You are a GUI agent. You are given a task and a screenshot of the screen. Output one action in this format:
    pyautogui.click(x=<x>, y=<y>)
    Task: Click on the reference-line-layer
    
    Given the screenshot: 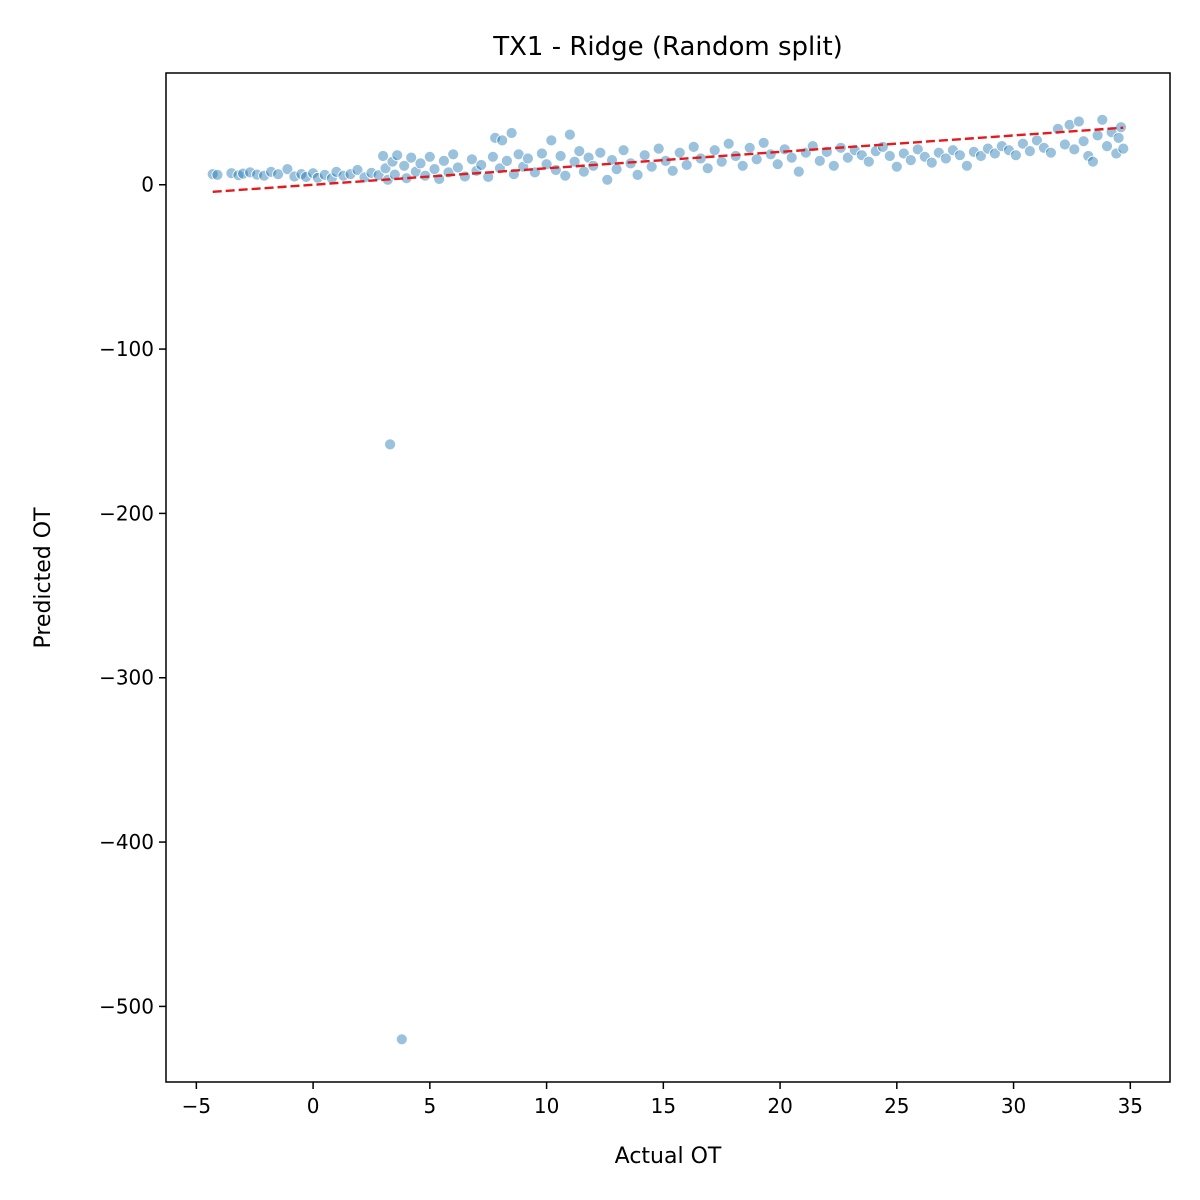 What is the action you would take?
    pyautogui.click(x=668, y=160)
    